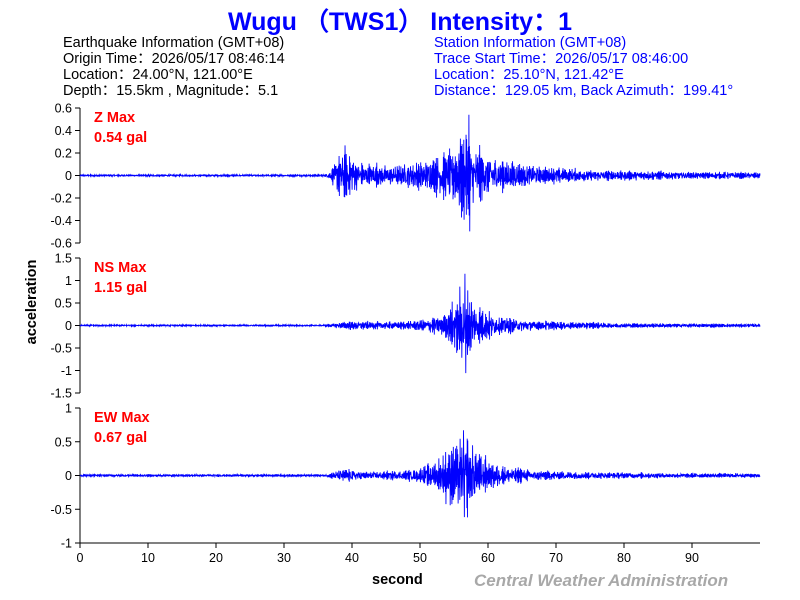 The width and height of the screenshot is (800, 600). Describe the element at coordinates (397, 580) in the screenshot. I see `x-axis-label: second` at that location.